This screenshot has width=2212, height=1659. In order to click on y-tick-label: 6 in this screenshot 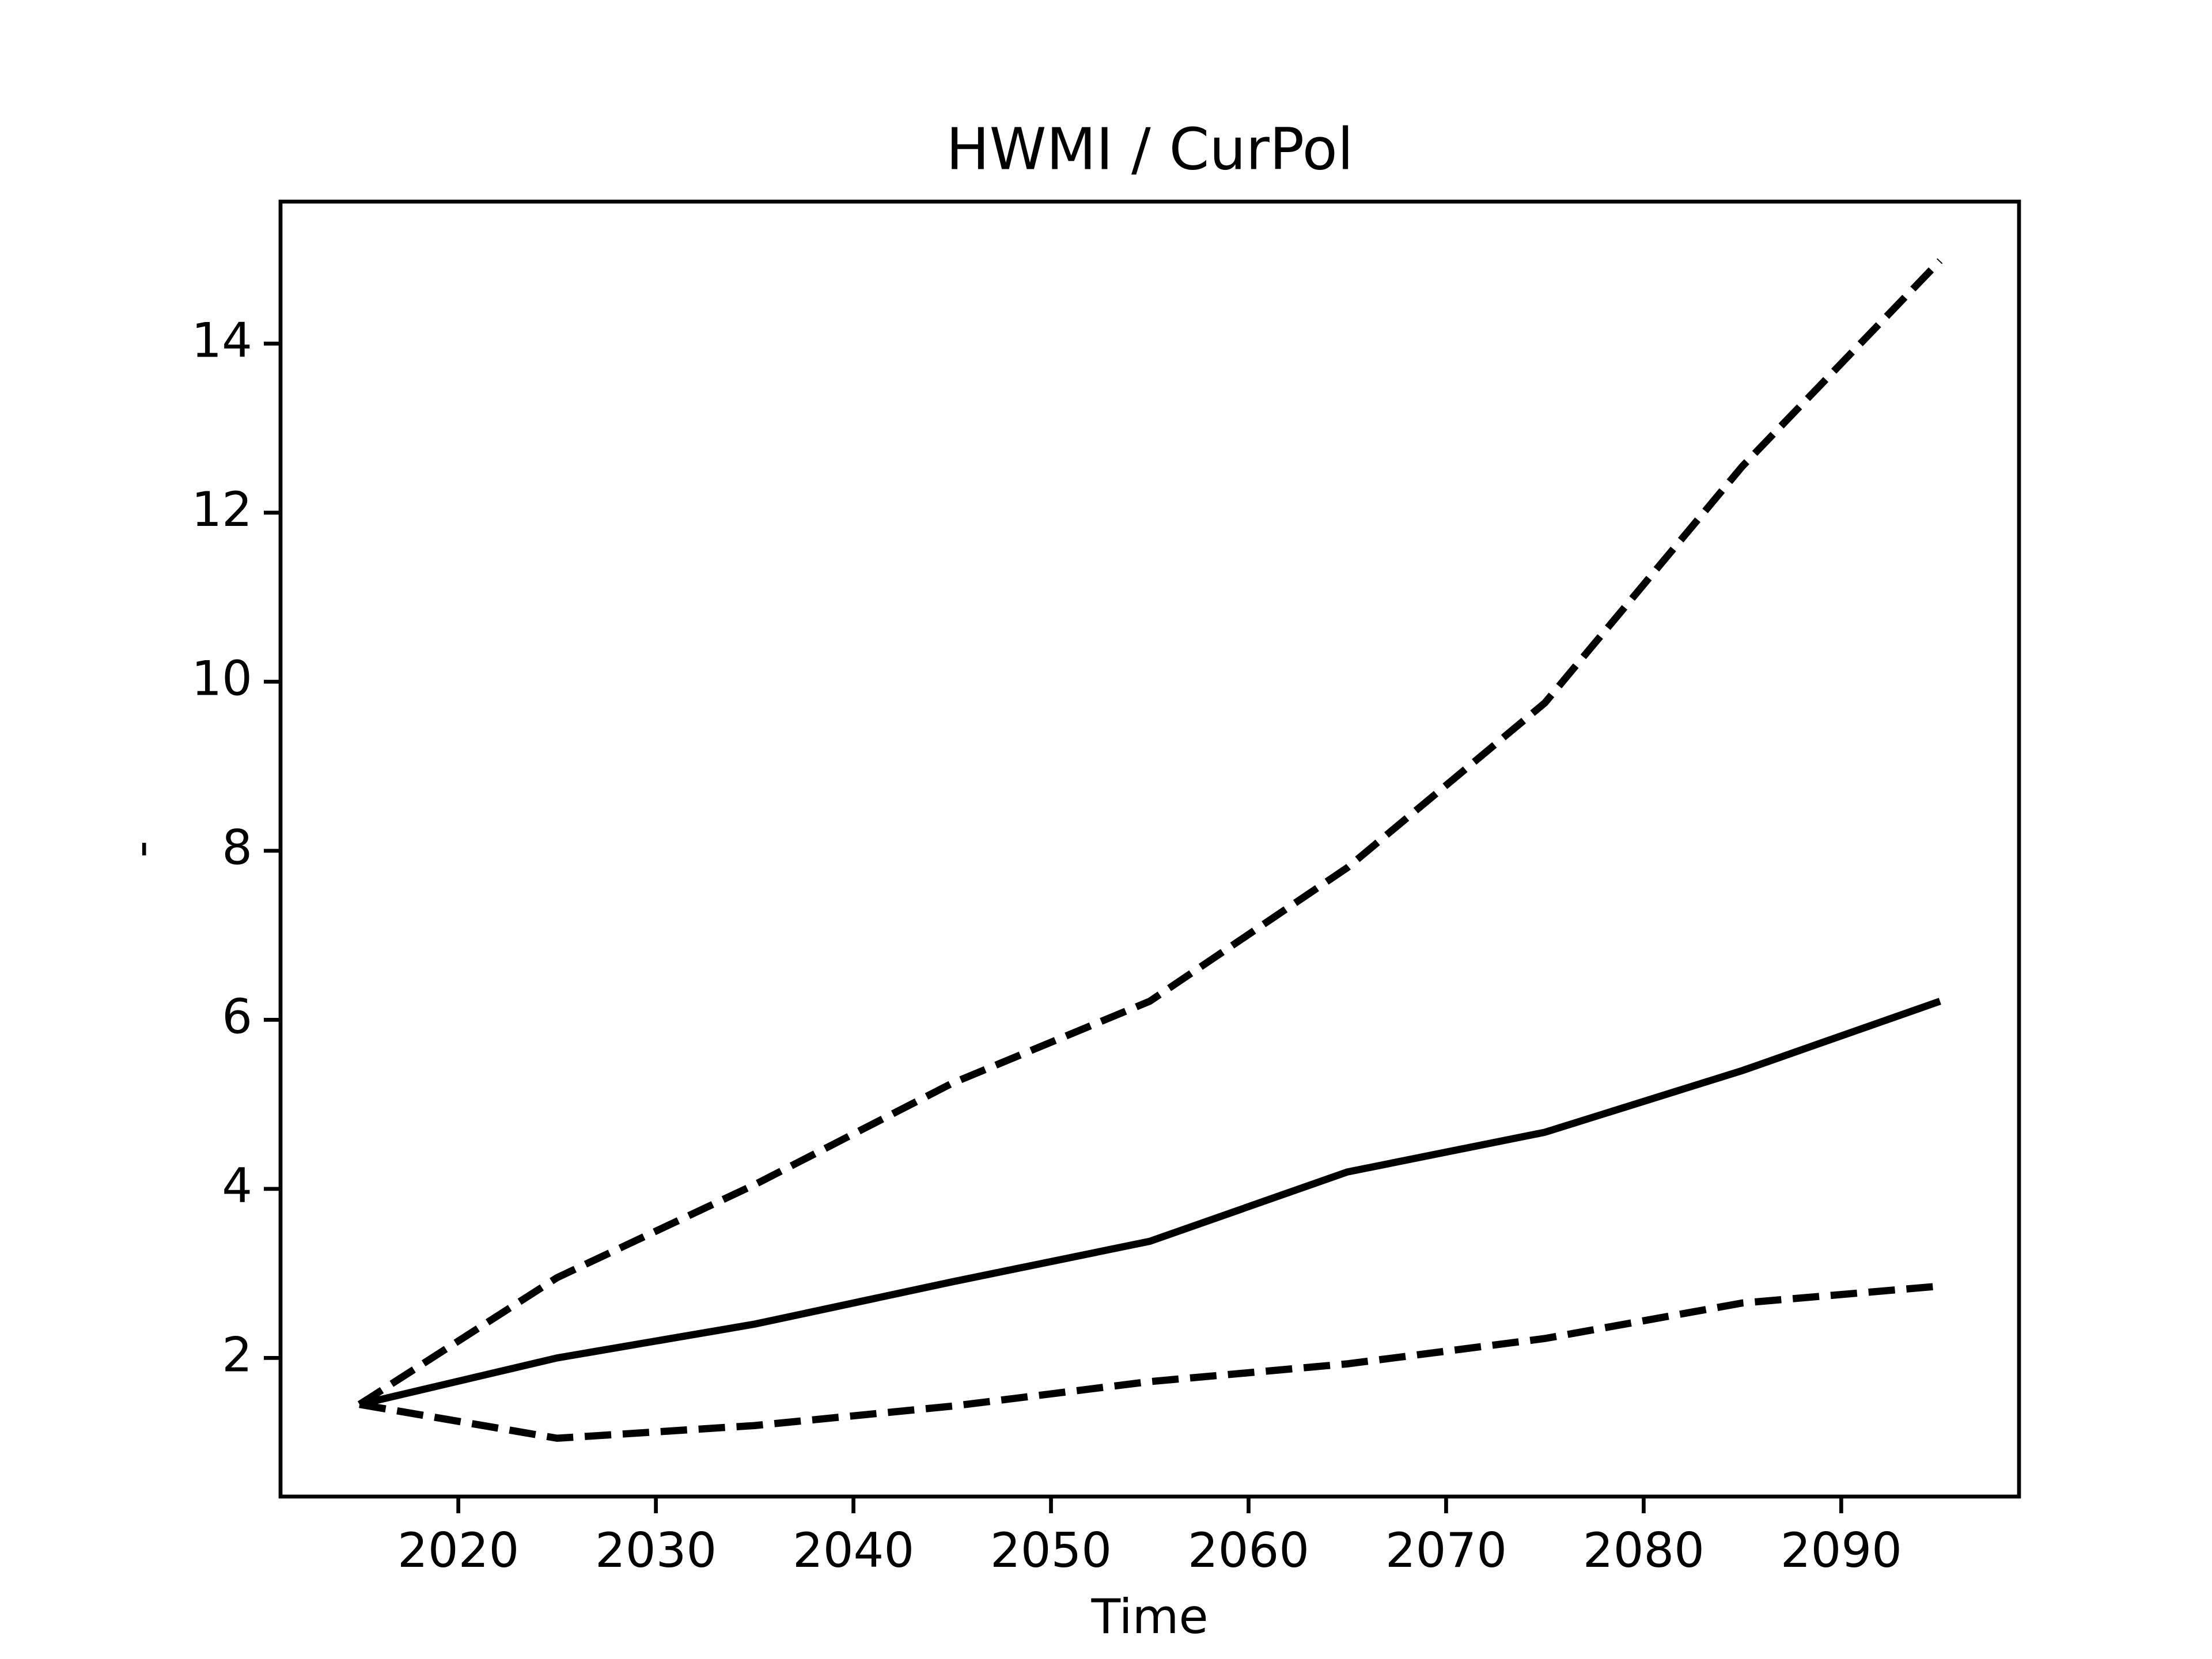, I will do `click(237, 1016)`.